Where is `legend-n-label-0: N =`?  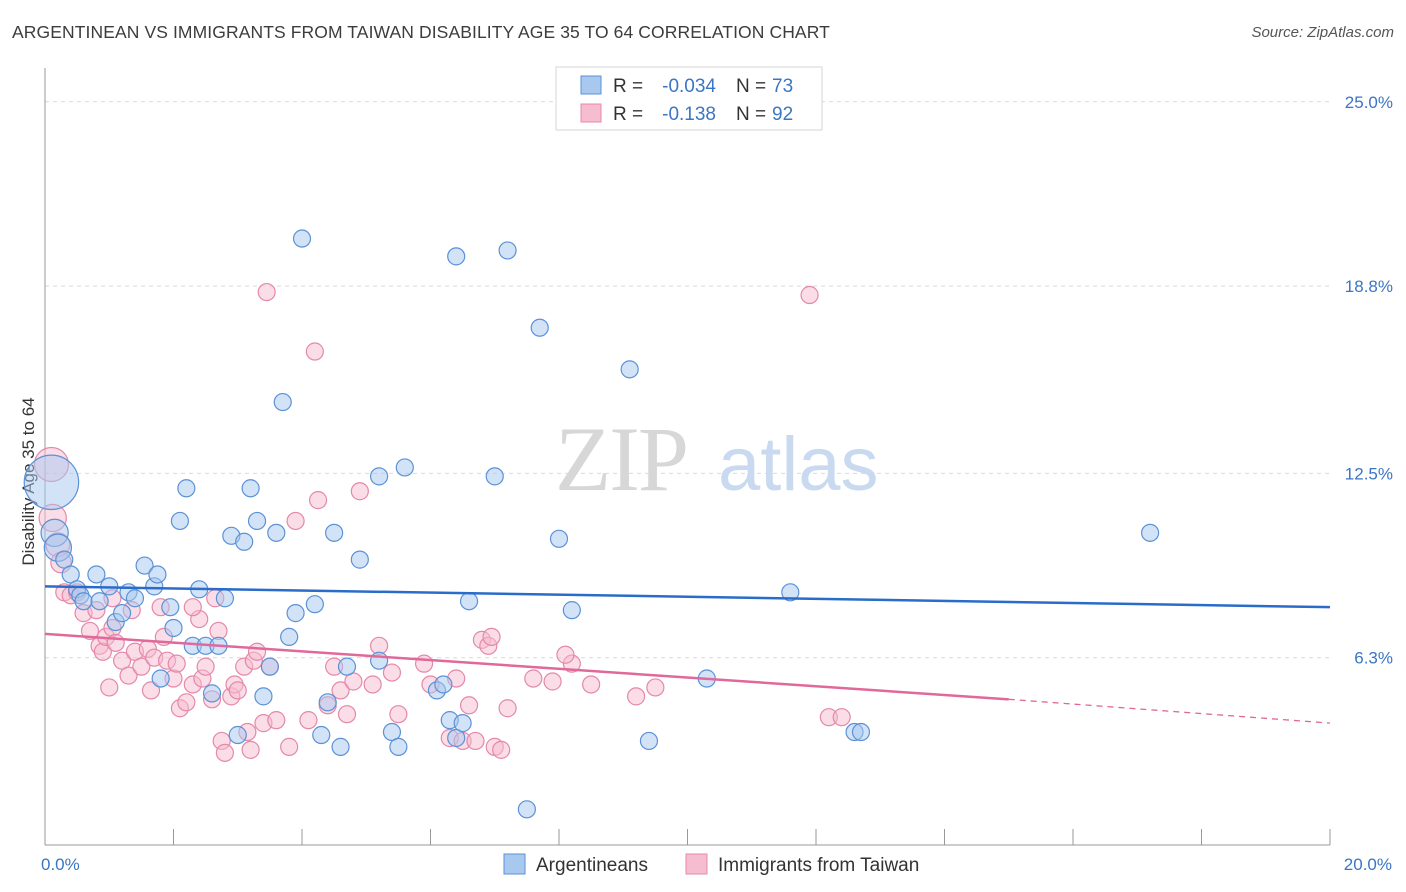
legend-n-label-0: N = is located at coordinates (751, 86).